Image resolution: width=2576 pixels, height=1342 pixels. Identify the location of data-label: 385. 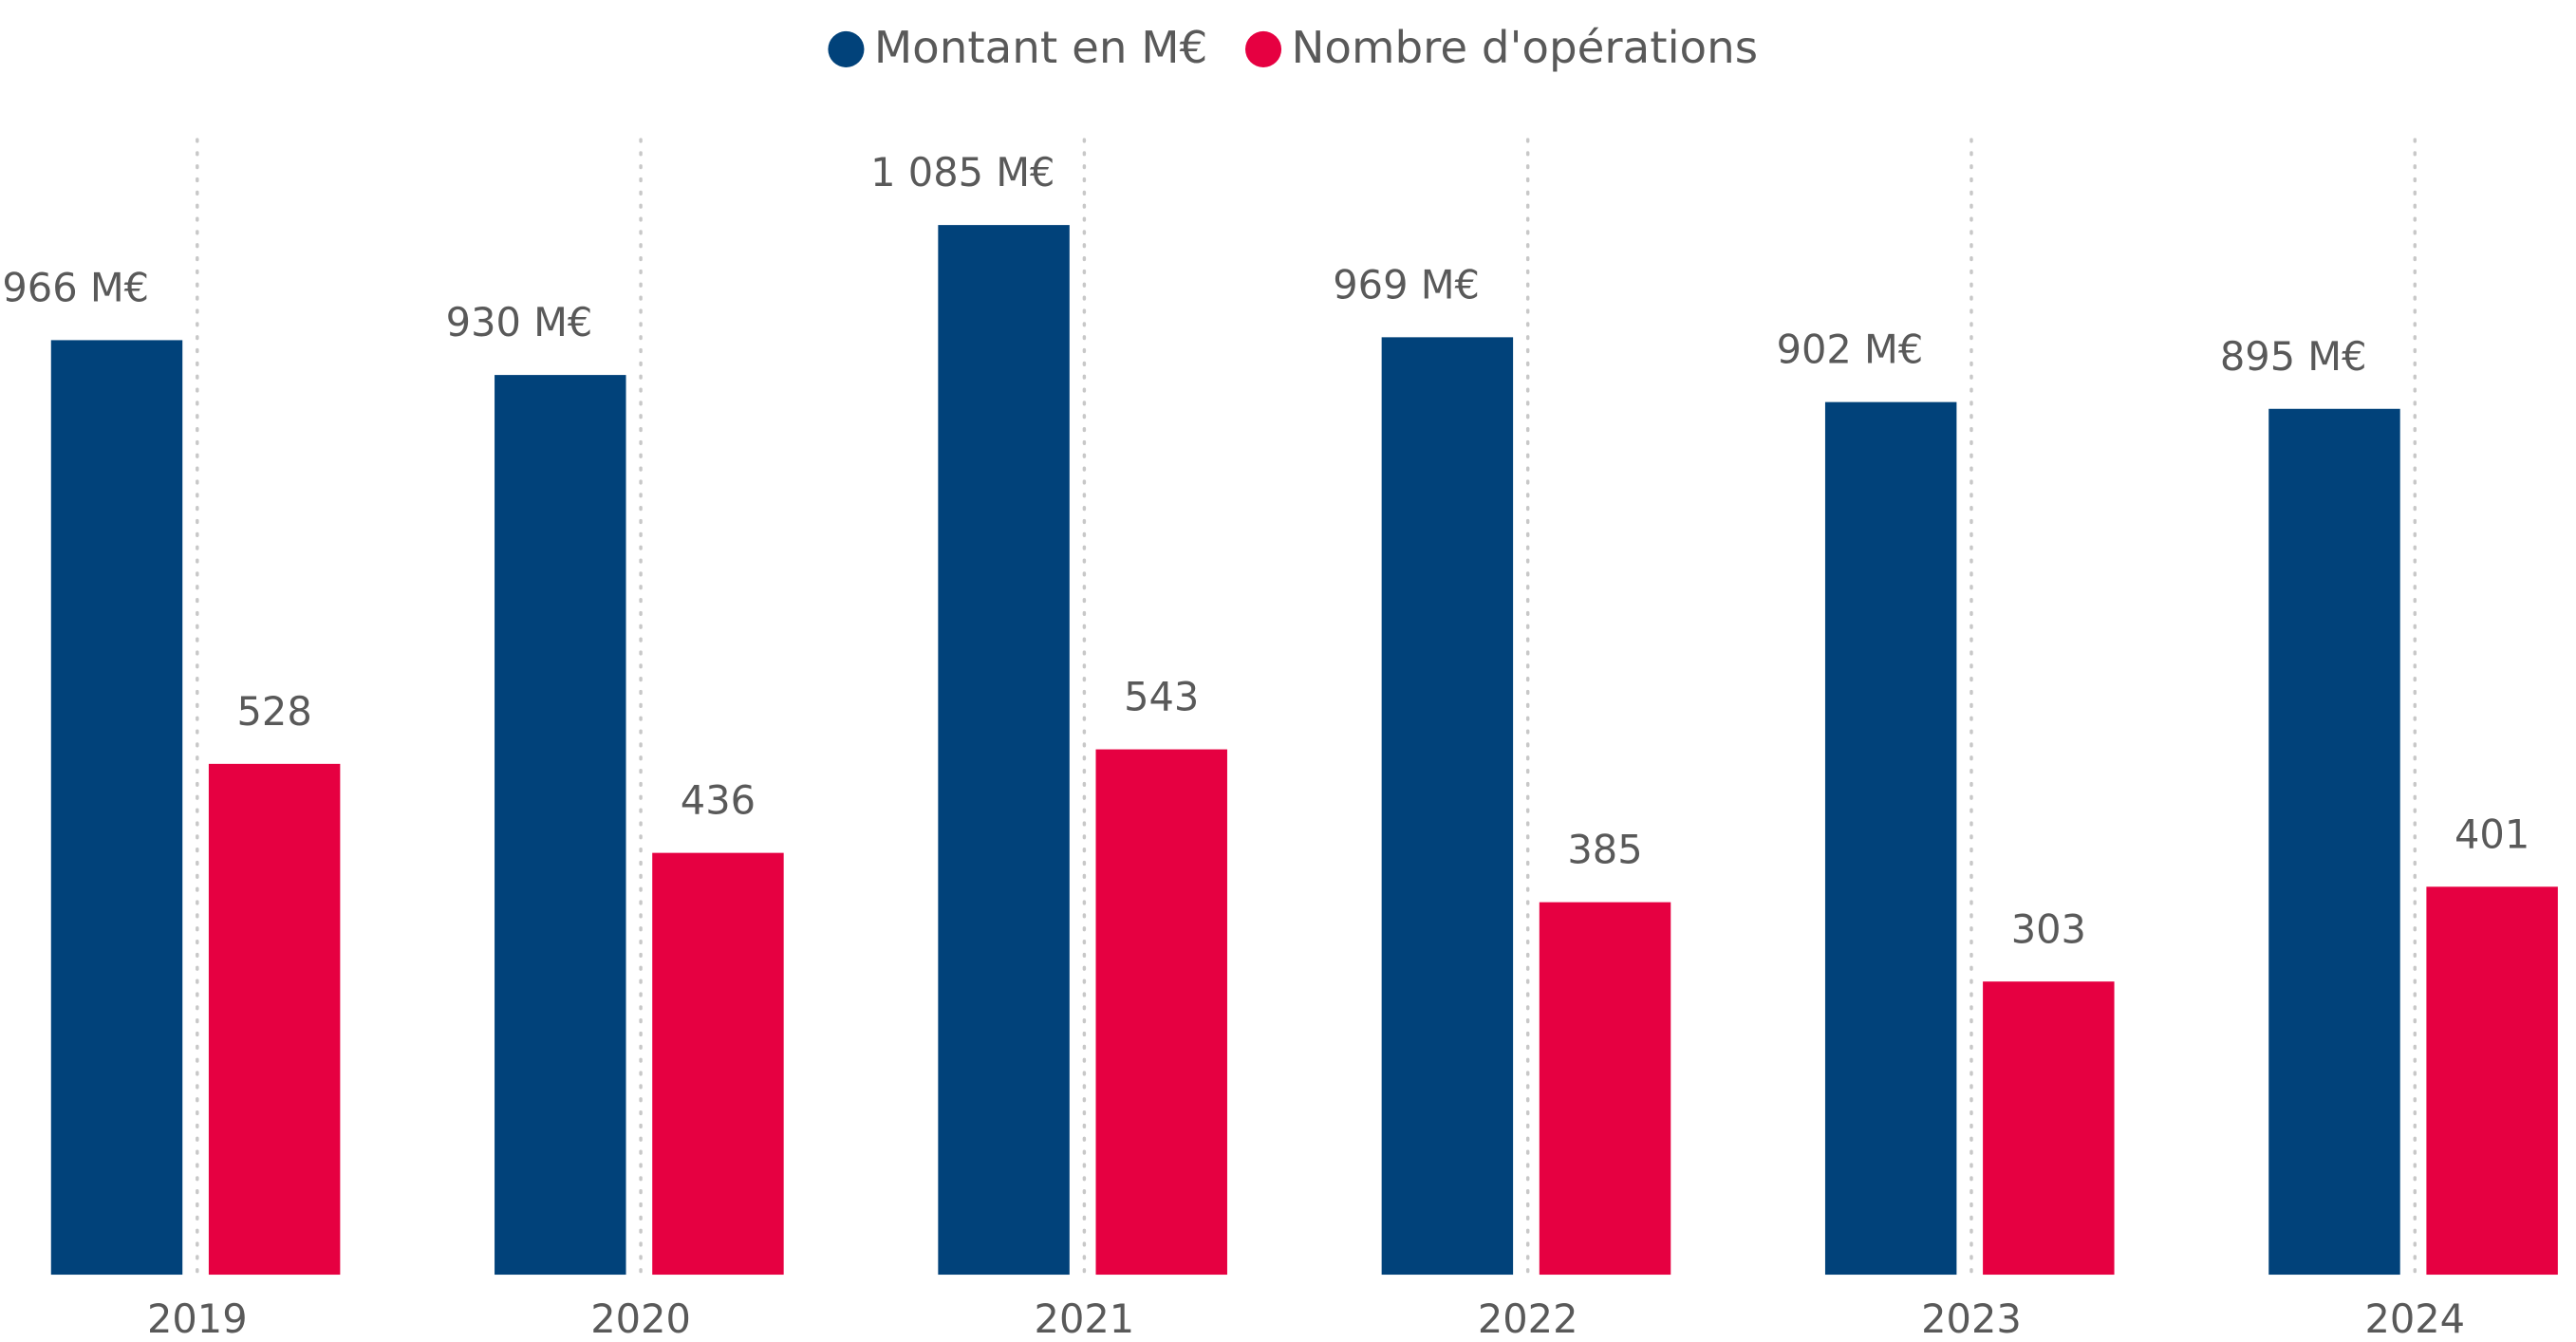
(1604, 850).